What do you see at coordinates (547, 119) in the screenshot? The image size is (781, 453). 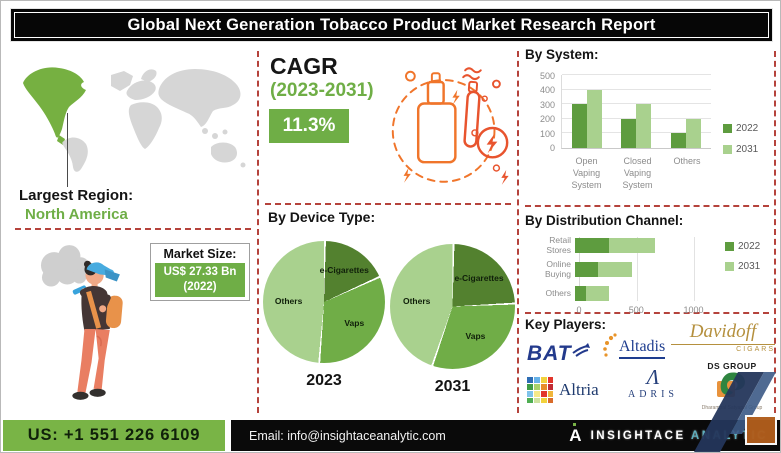 I see `y-tick-label: 200` at bounding box center [547, 119].